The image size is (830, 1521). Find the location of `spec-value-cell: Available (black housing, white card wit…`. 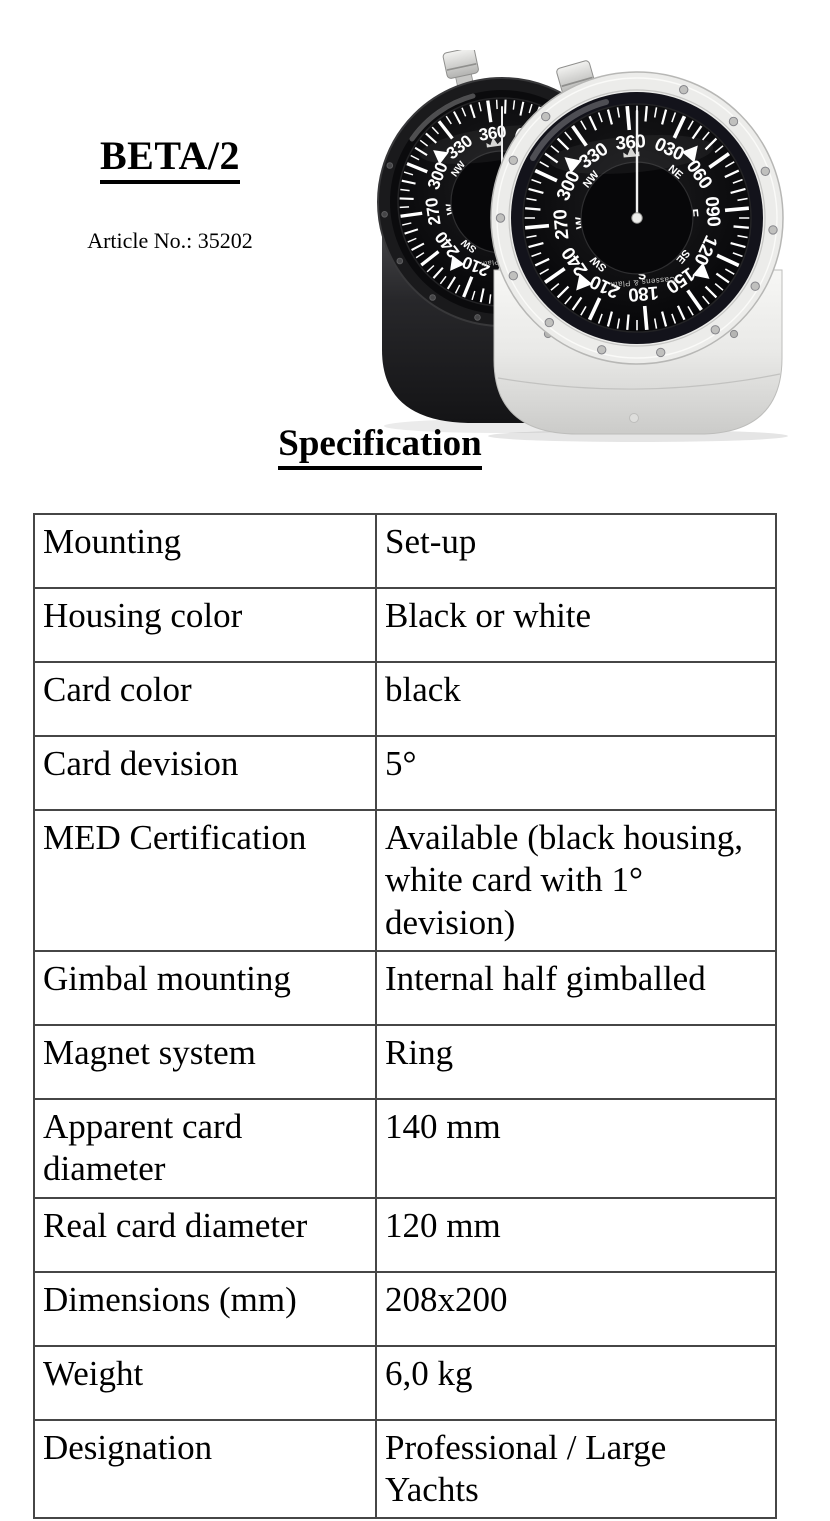

spec-value-cell: Available (black housing, white card wit… is located at coordinates (576, 880).